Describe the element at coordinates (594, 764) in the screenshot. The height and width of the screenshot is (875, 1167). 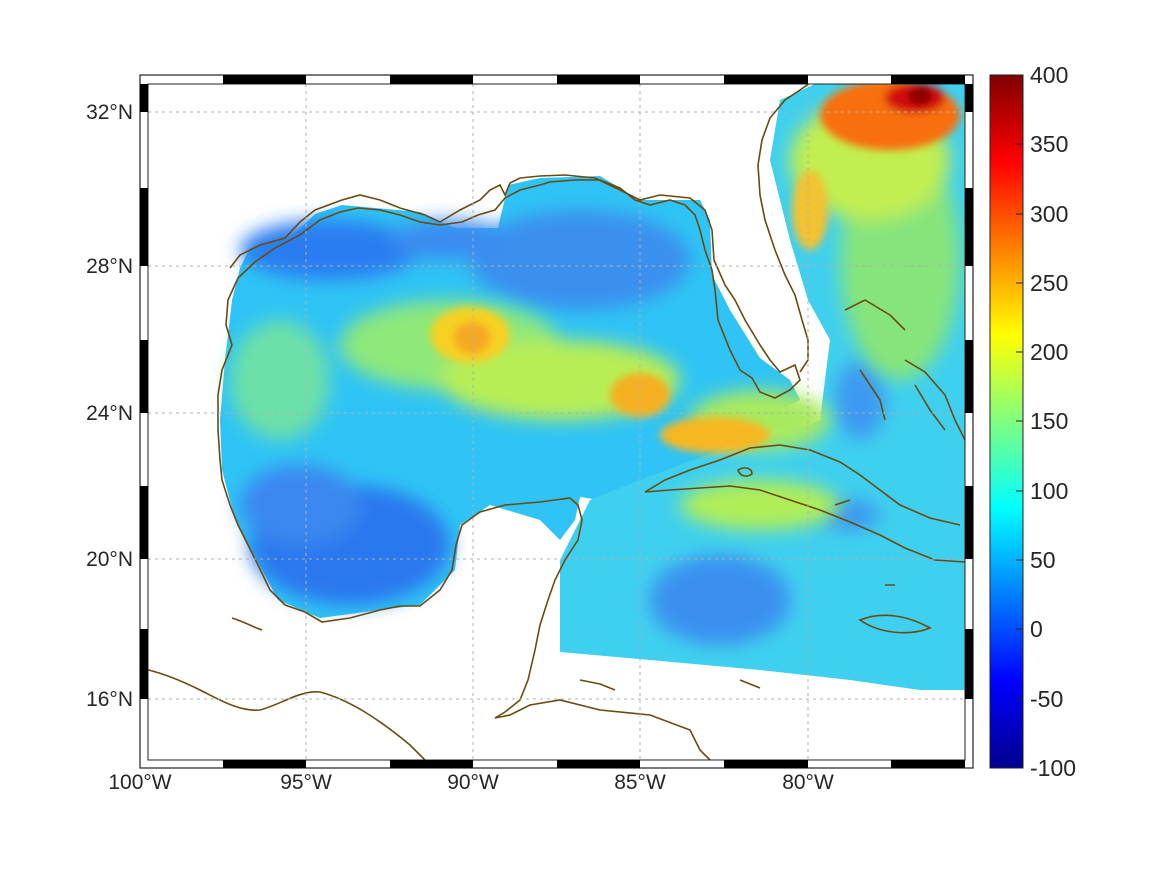
I see `frame-bottom` at that location.